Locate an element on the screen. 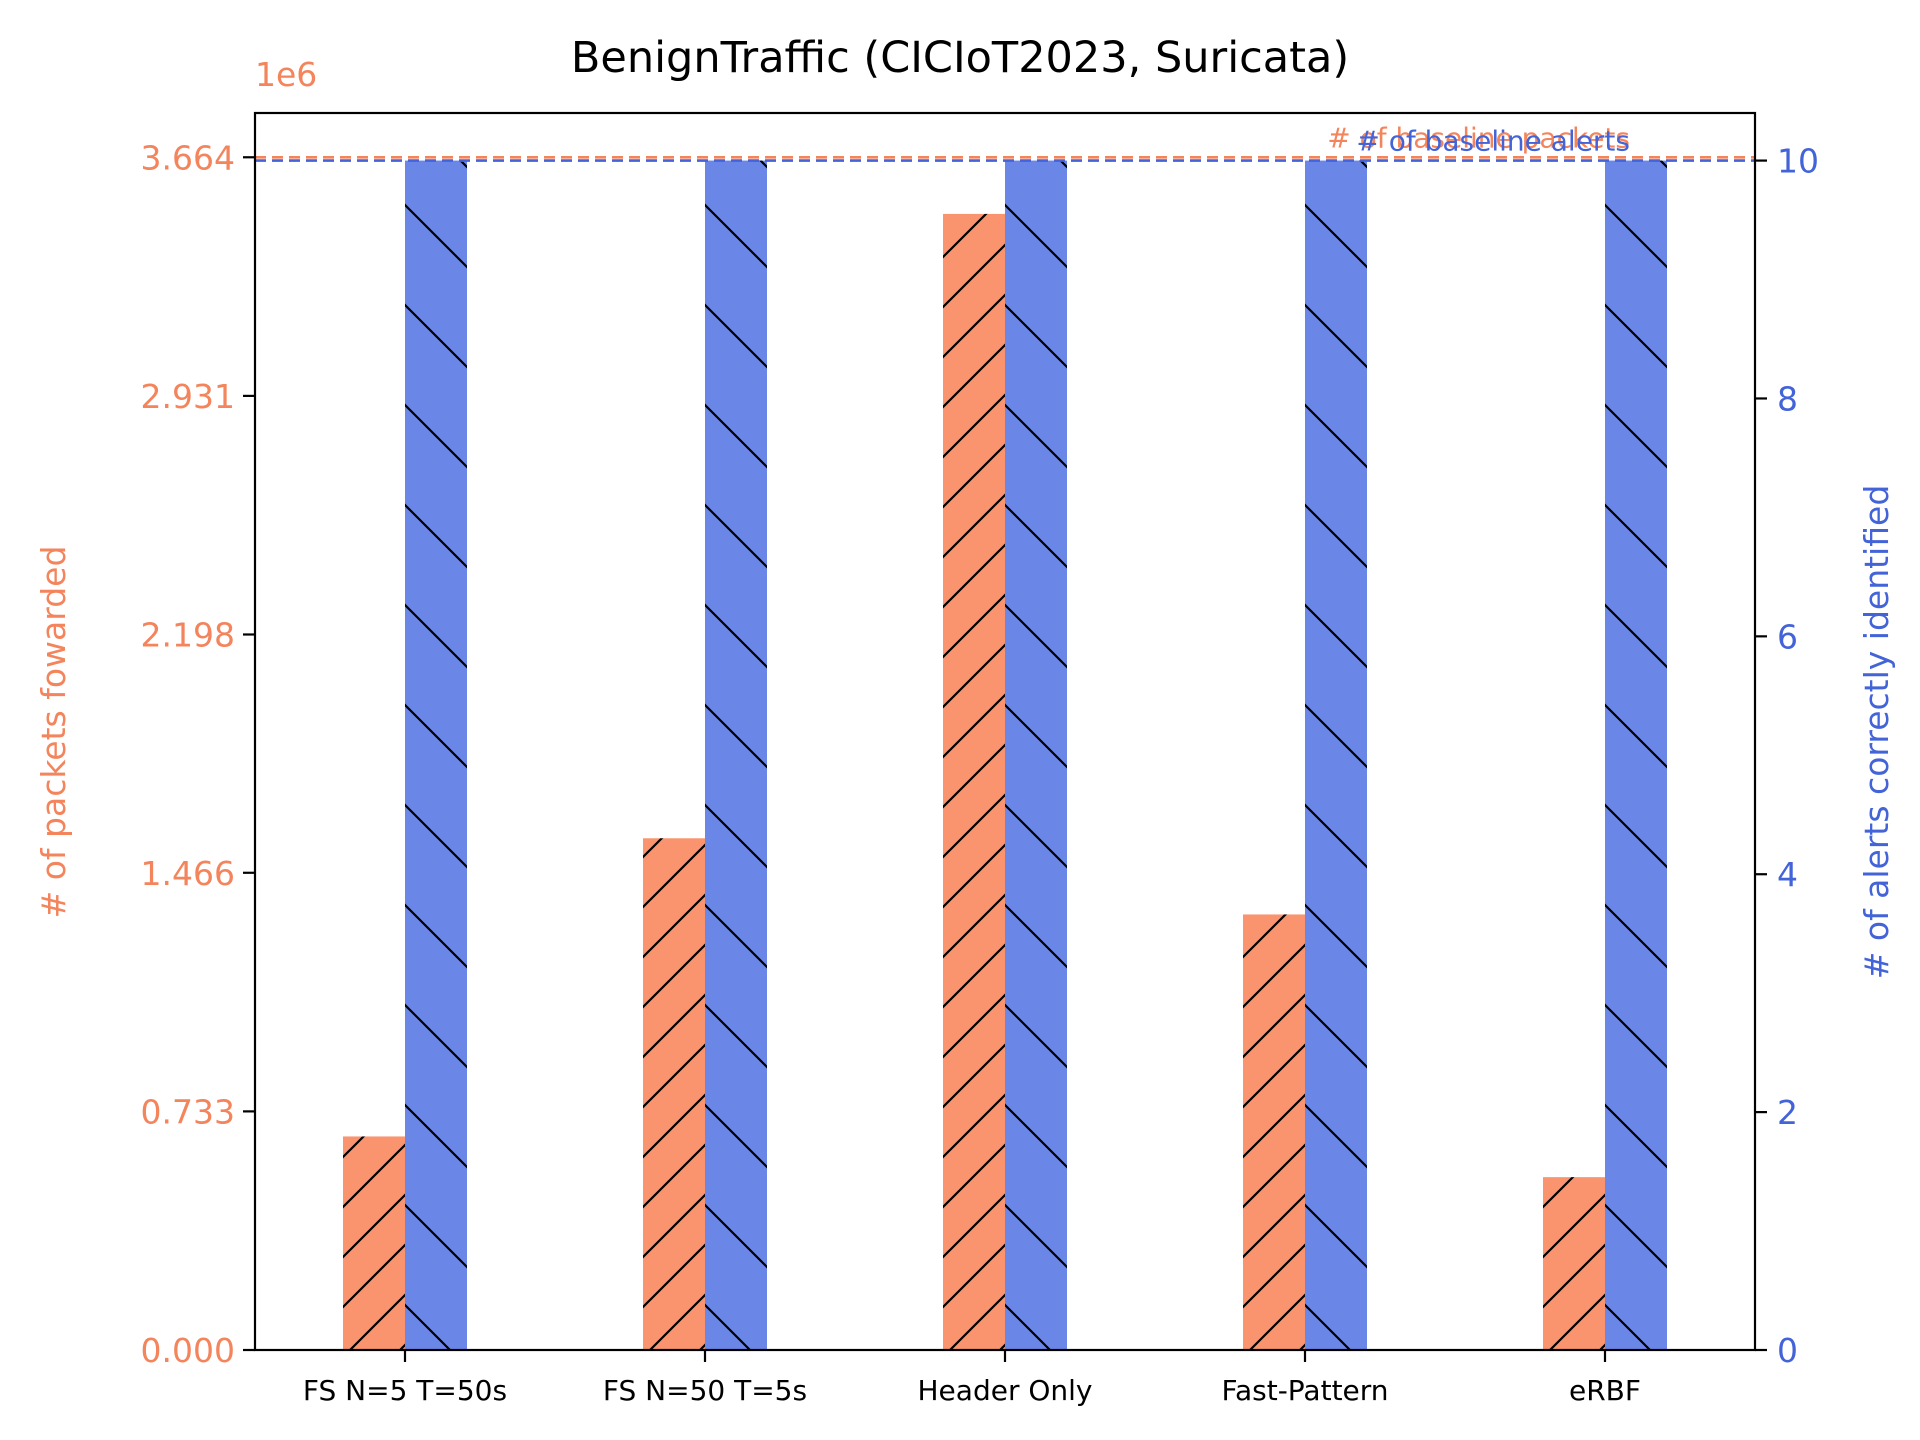  left-tick-label: 2.931 is located at coordinates (188, 396).